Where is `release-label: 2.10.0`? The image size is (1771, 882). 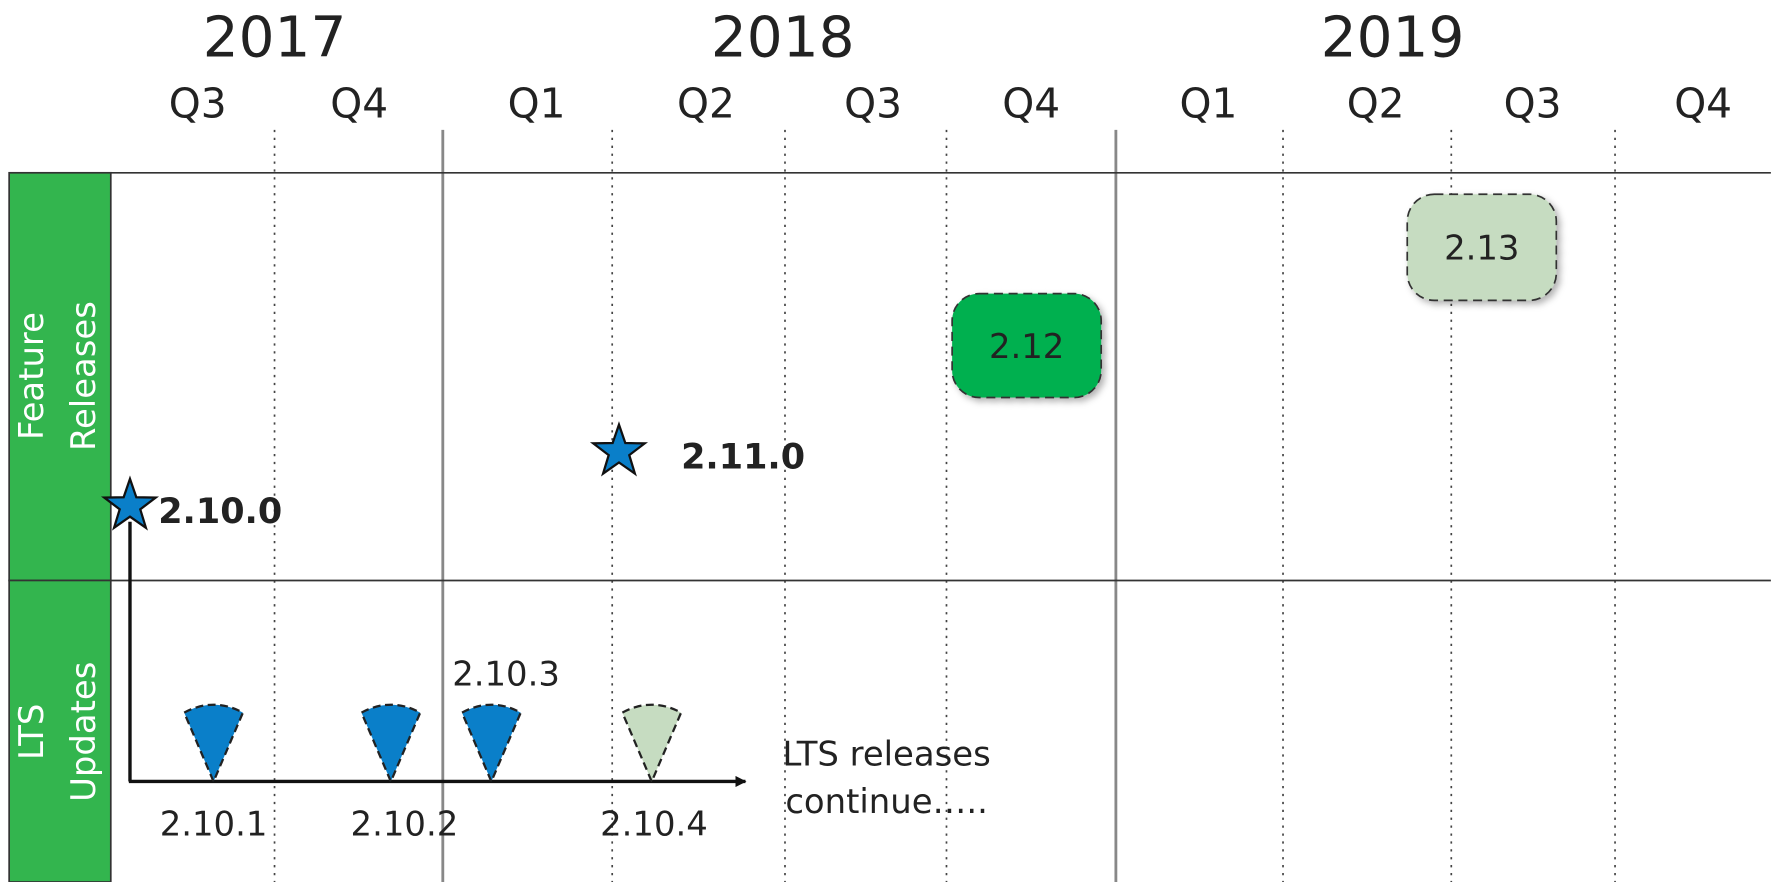
release-label: 2.10.0 is located at coordinates (220, 512).